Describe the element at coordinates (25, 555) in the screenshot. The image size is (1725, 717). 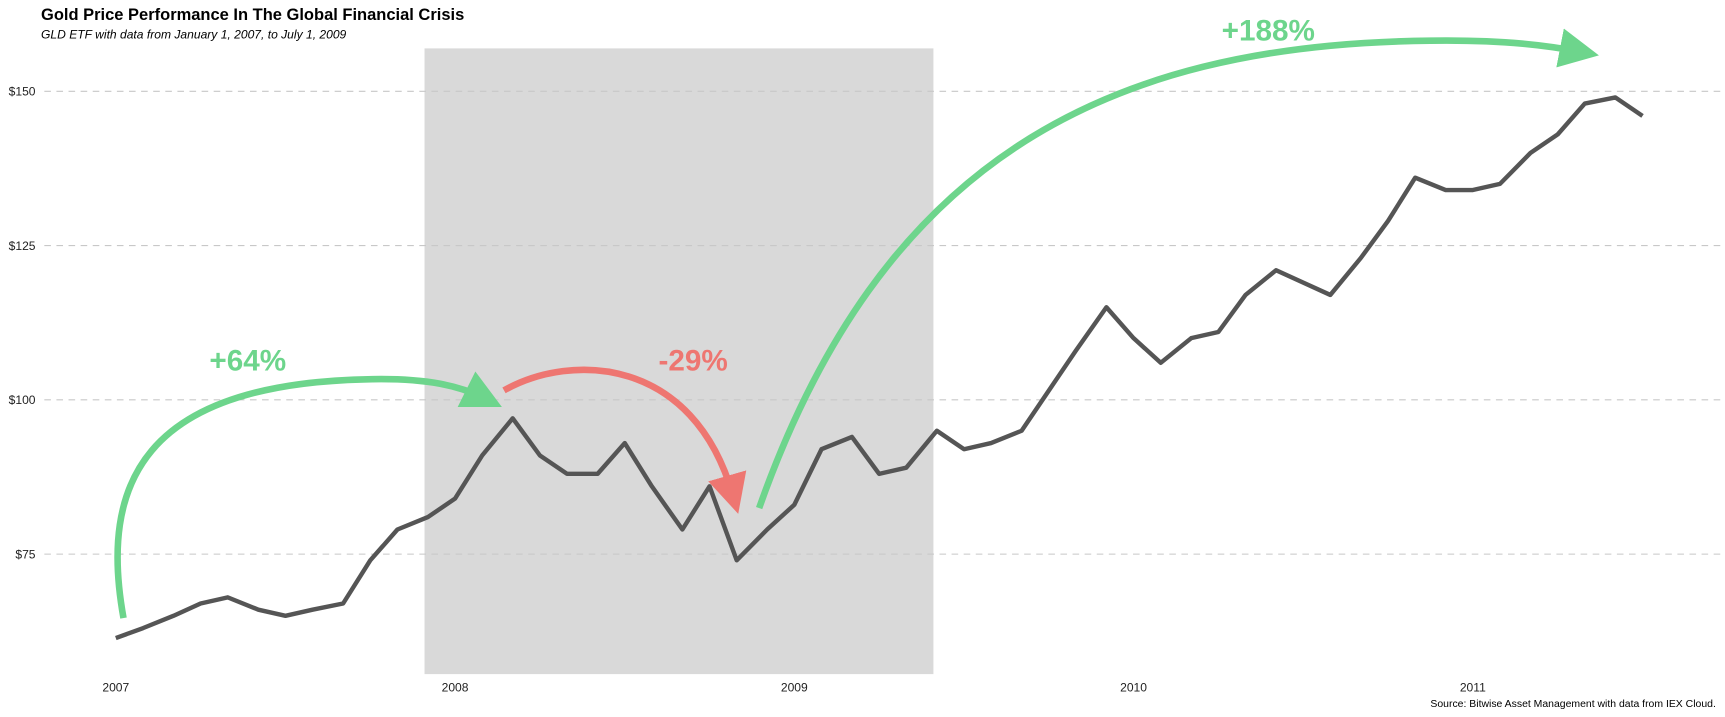
I see `y-tick-label: $75` at that location.